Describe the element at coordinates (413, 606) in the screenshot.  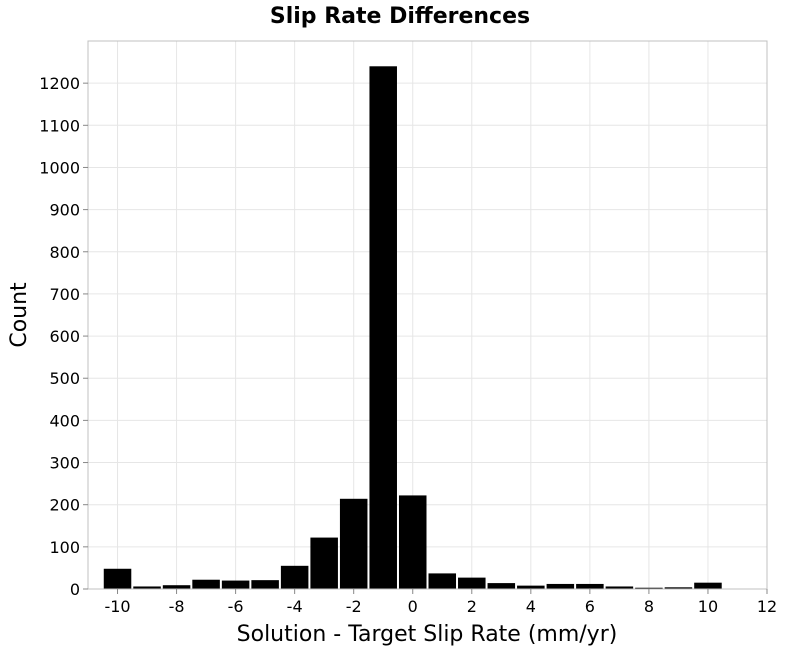
I see `x-tick-label: 0` at that location.